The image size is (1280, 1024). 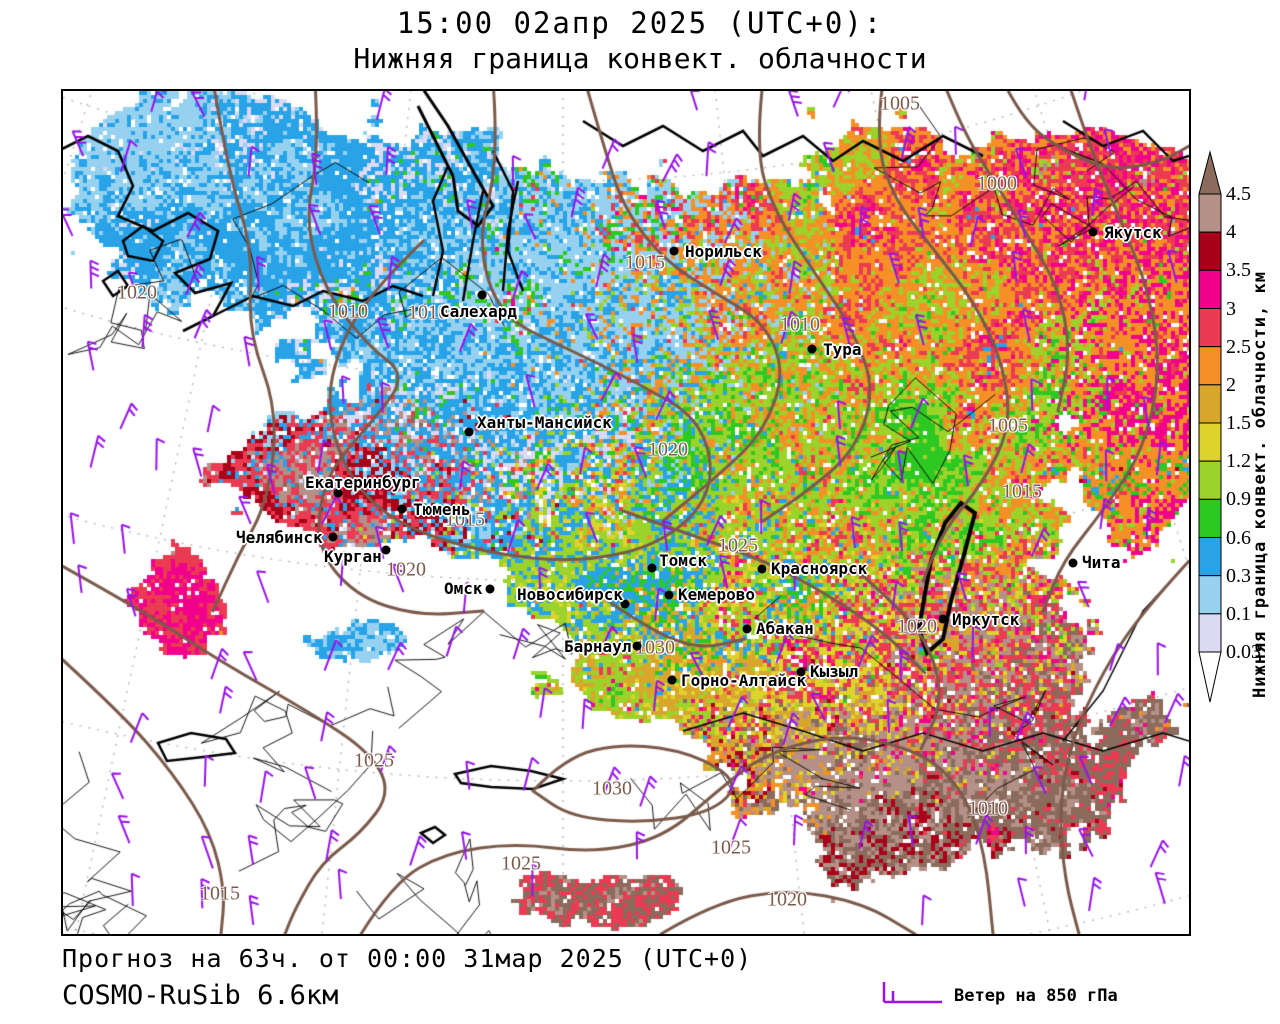 I want to click on model-caption: COSMO-RuSib 6.6км, so click(x=200, y=995).